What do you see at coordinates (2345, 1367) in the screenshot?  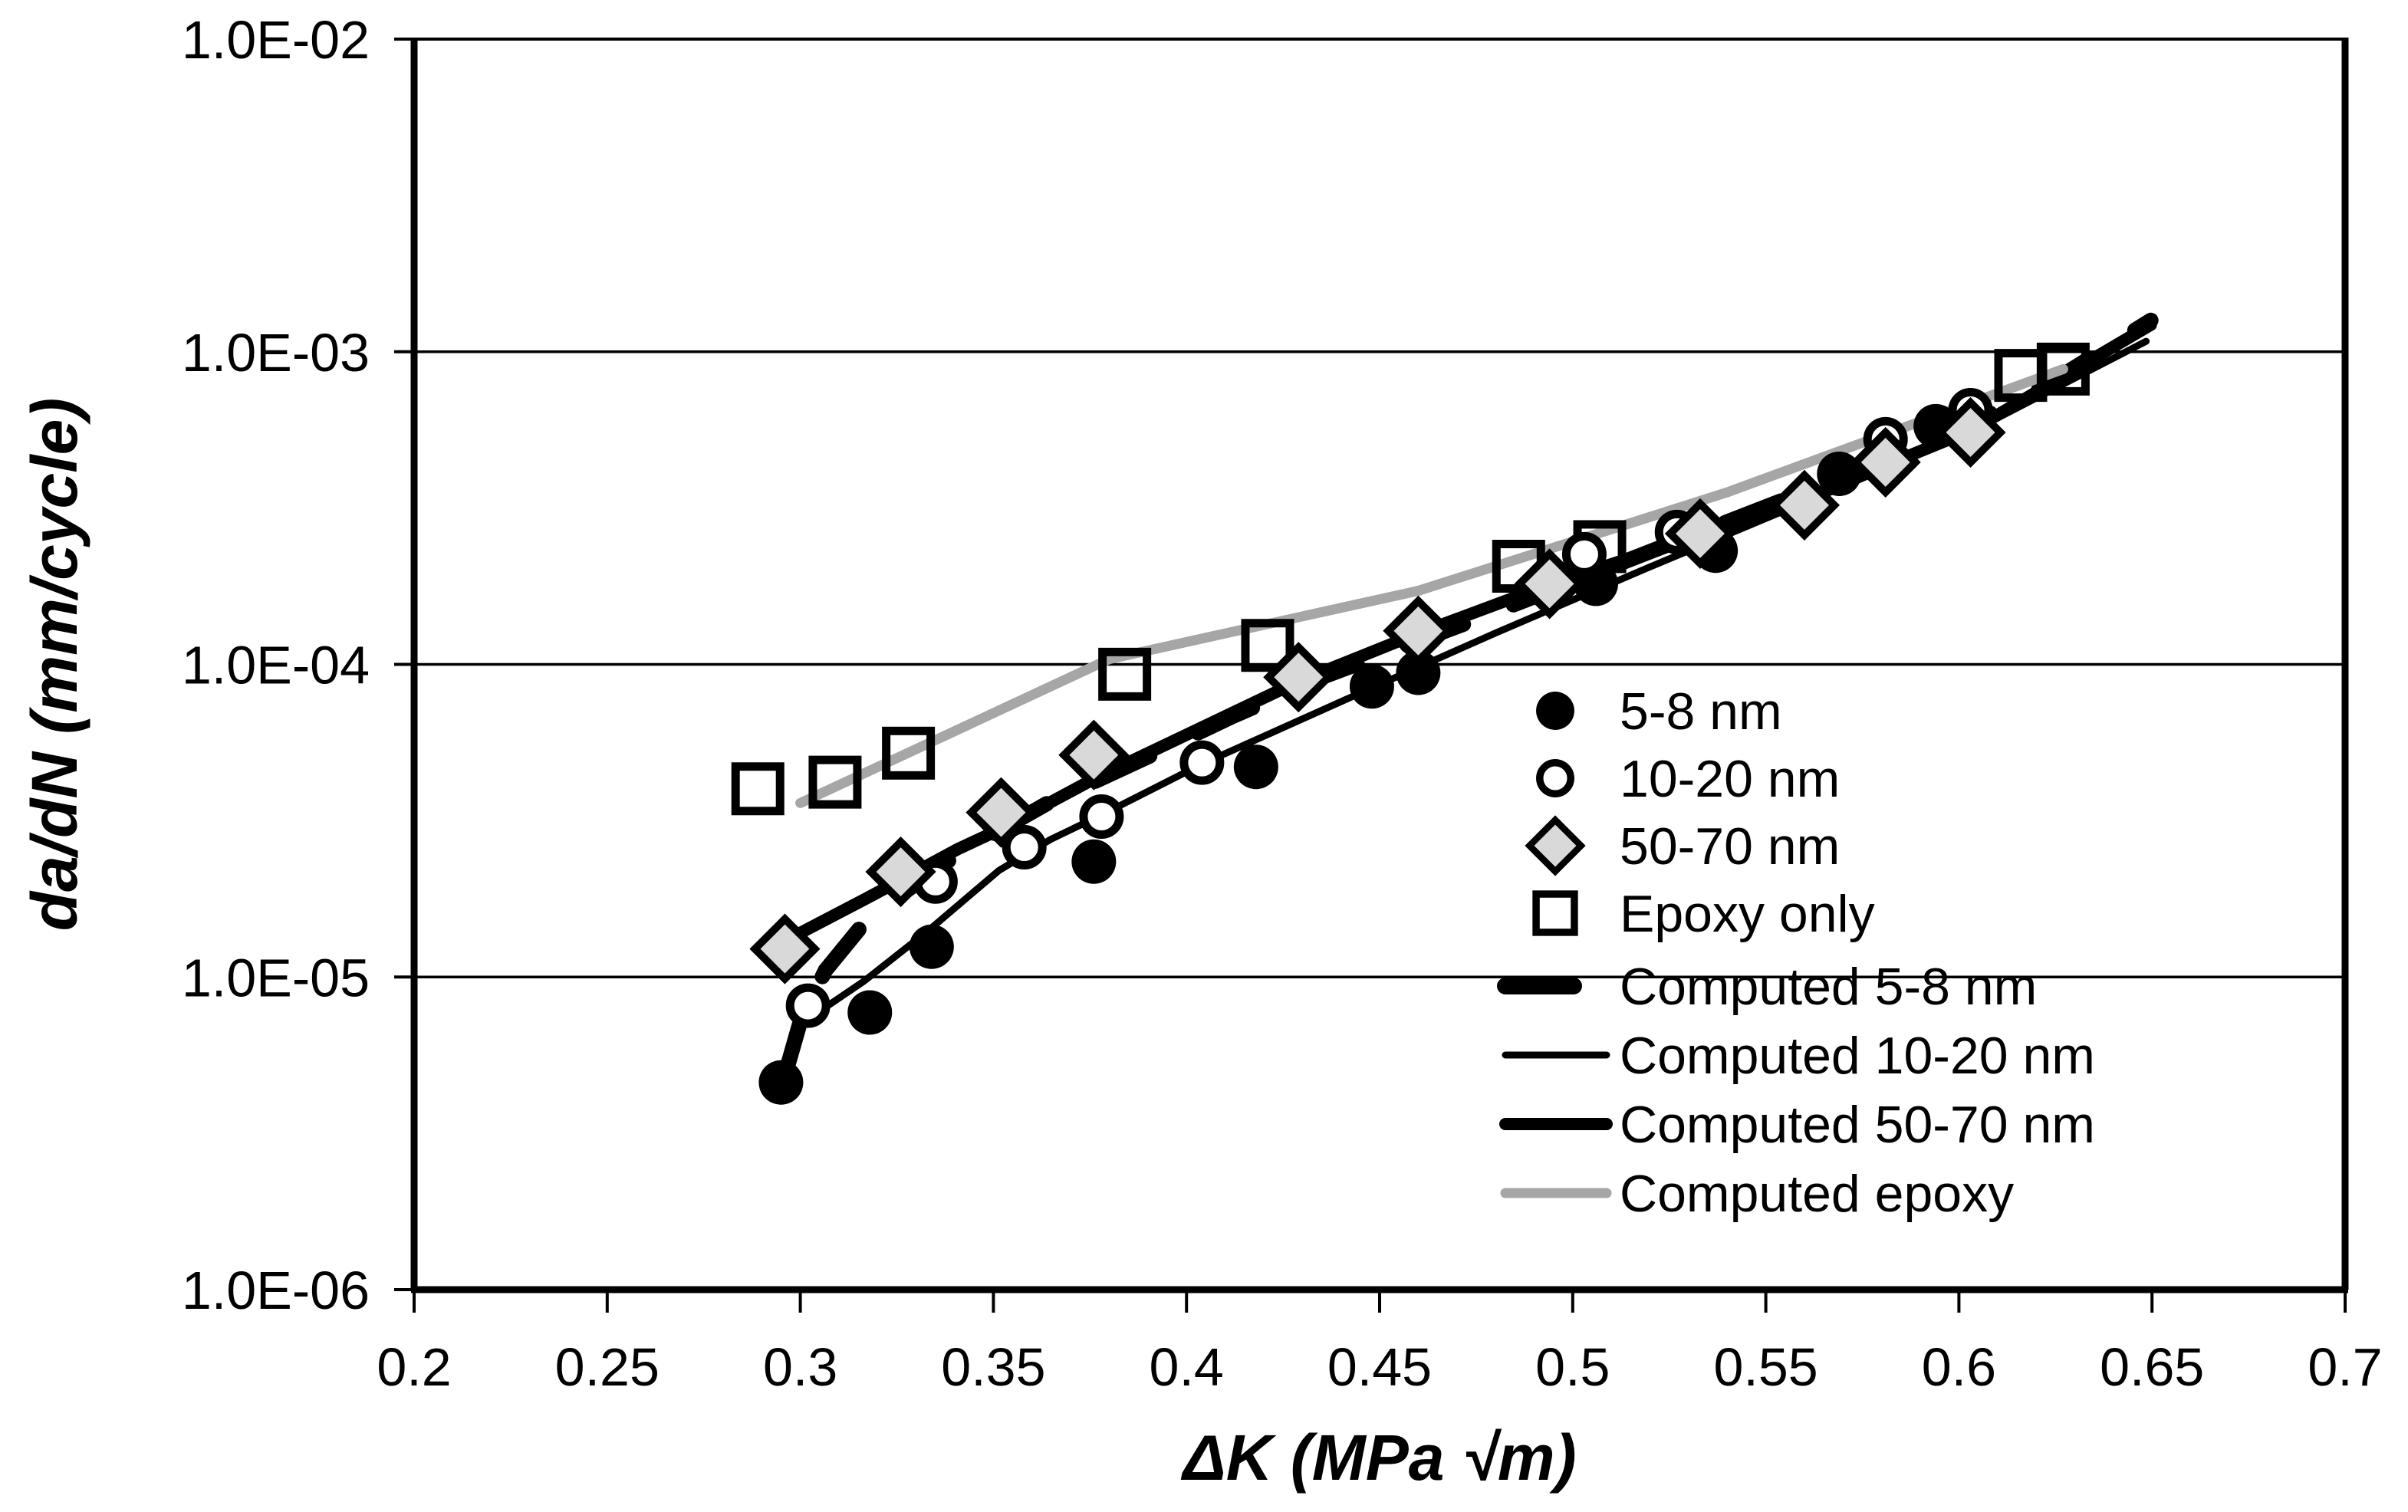 I see `x-tick-label: 0.7` at bounding box center [2345, 1367].